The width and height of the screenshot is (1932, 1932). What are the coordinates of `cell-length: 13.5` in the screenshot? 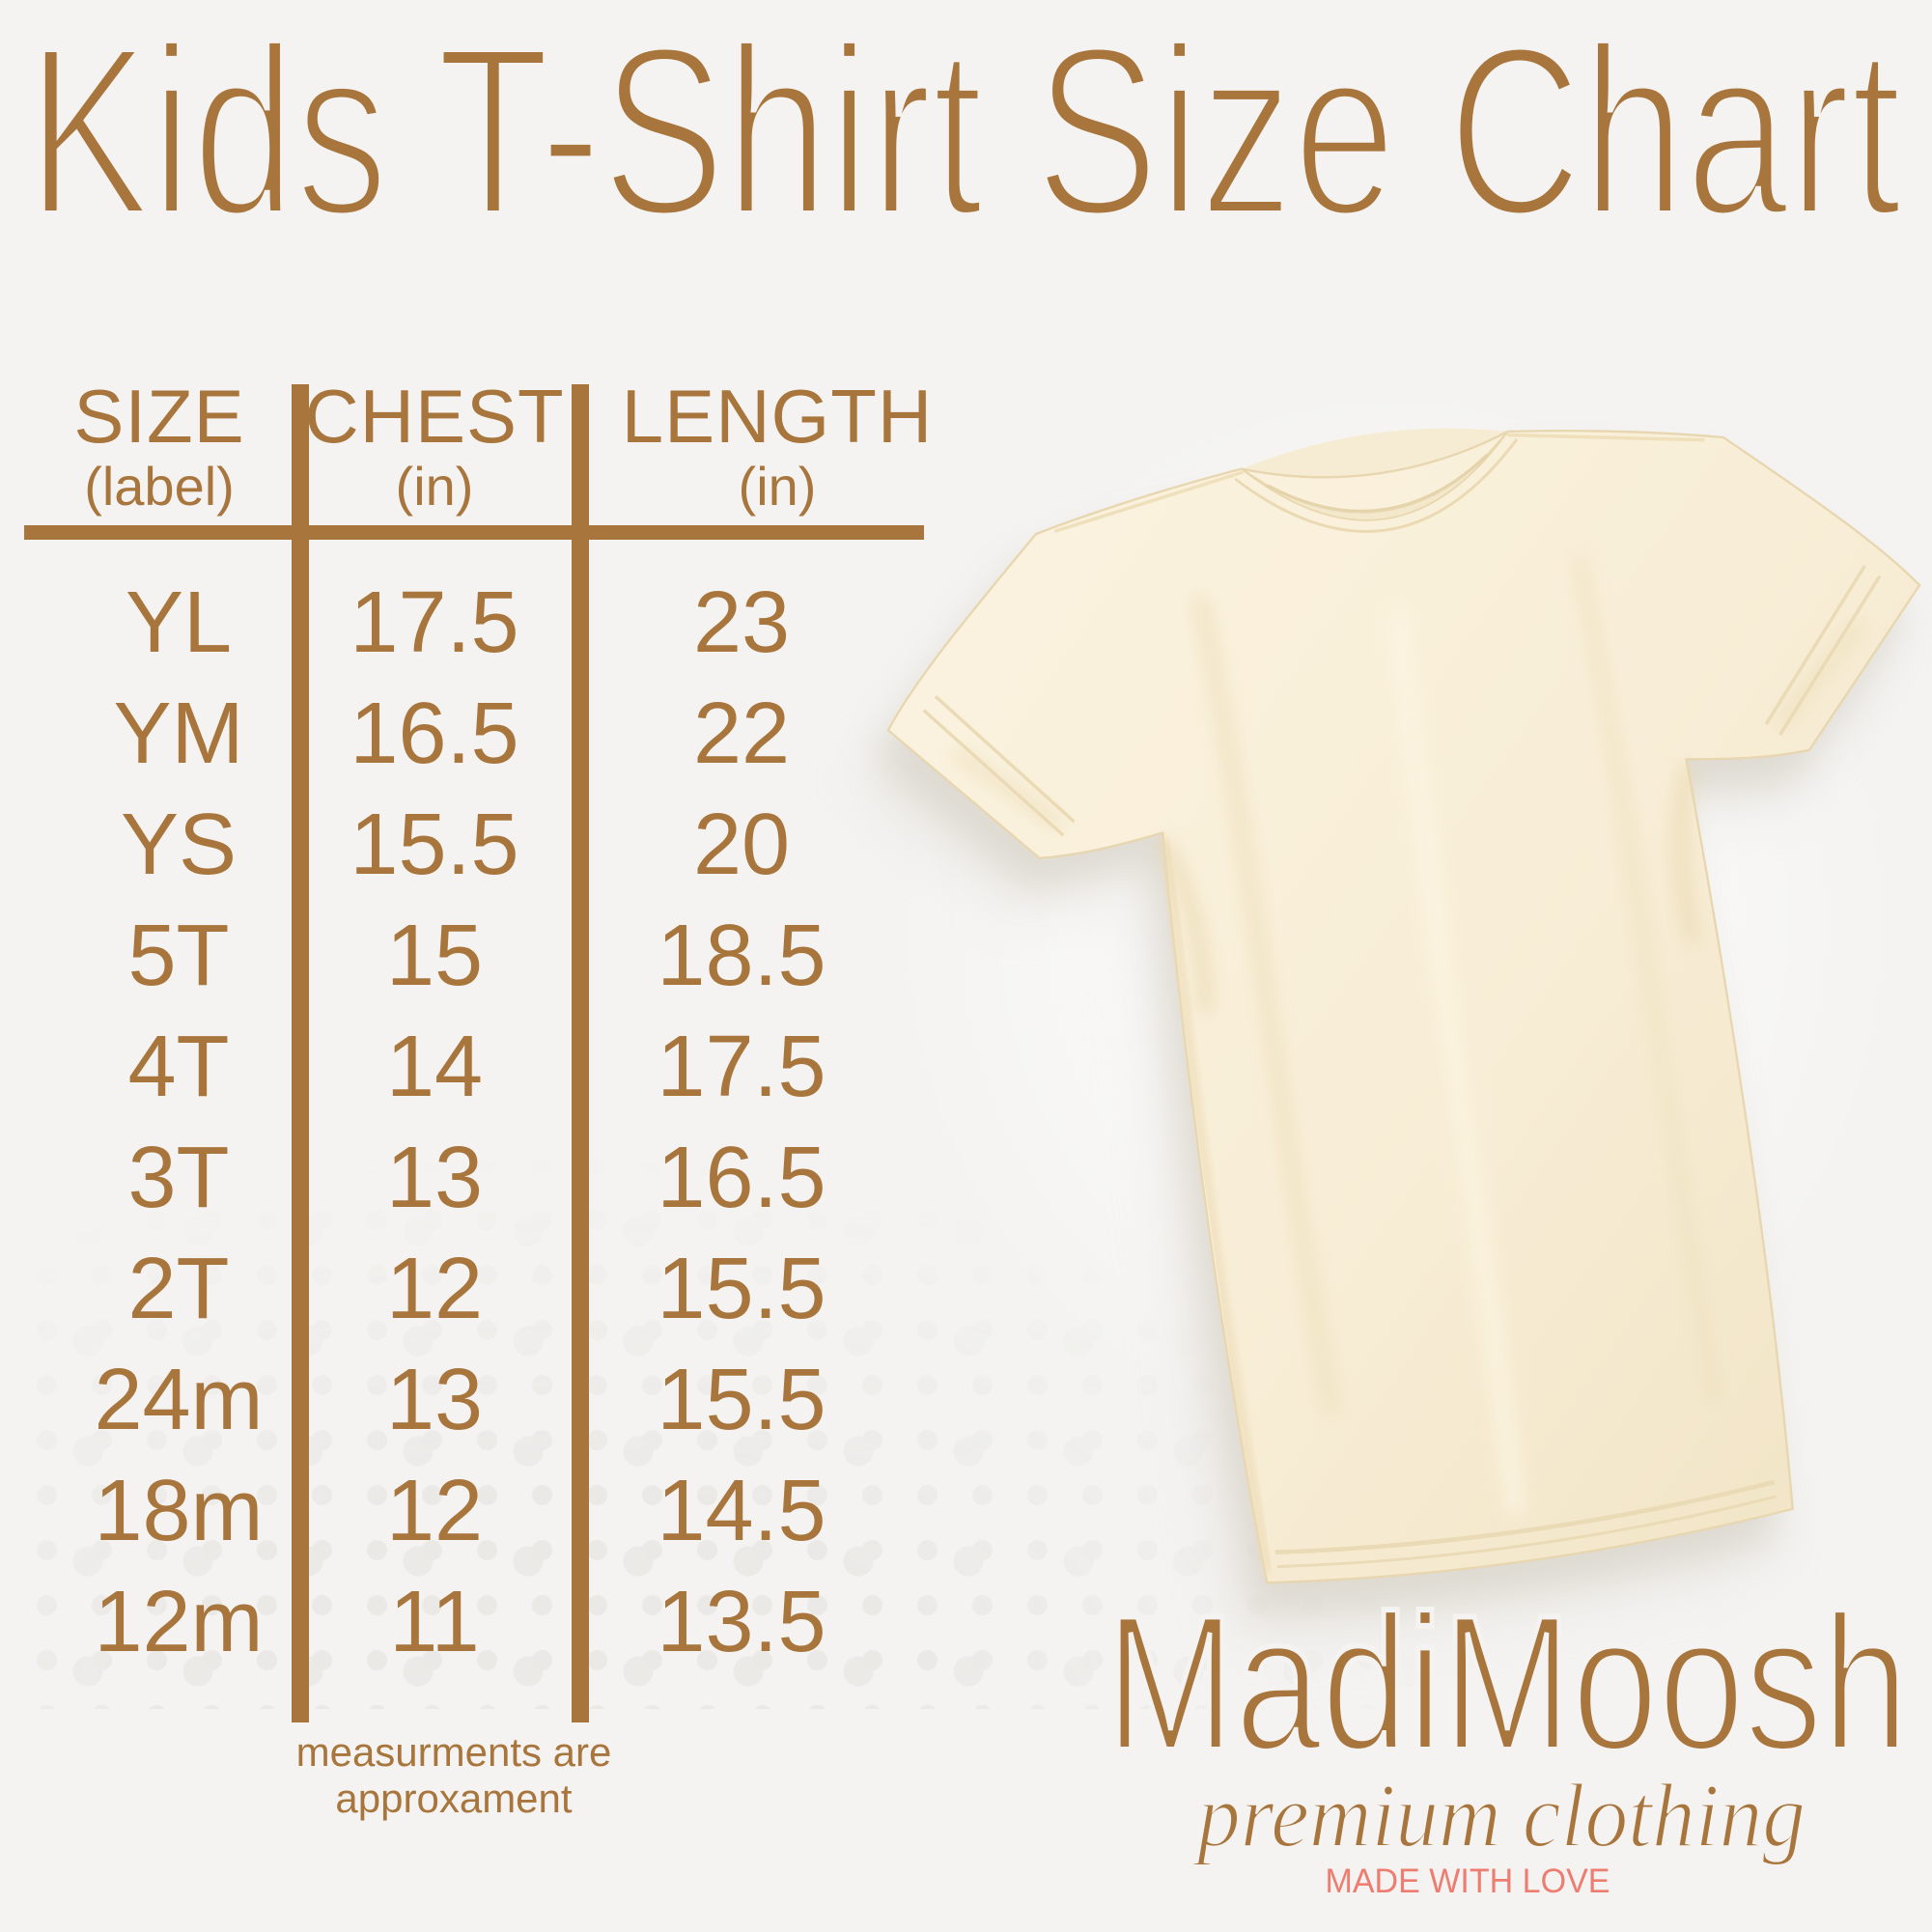 It's located at (742, 1622).